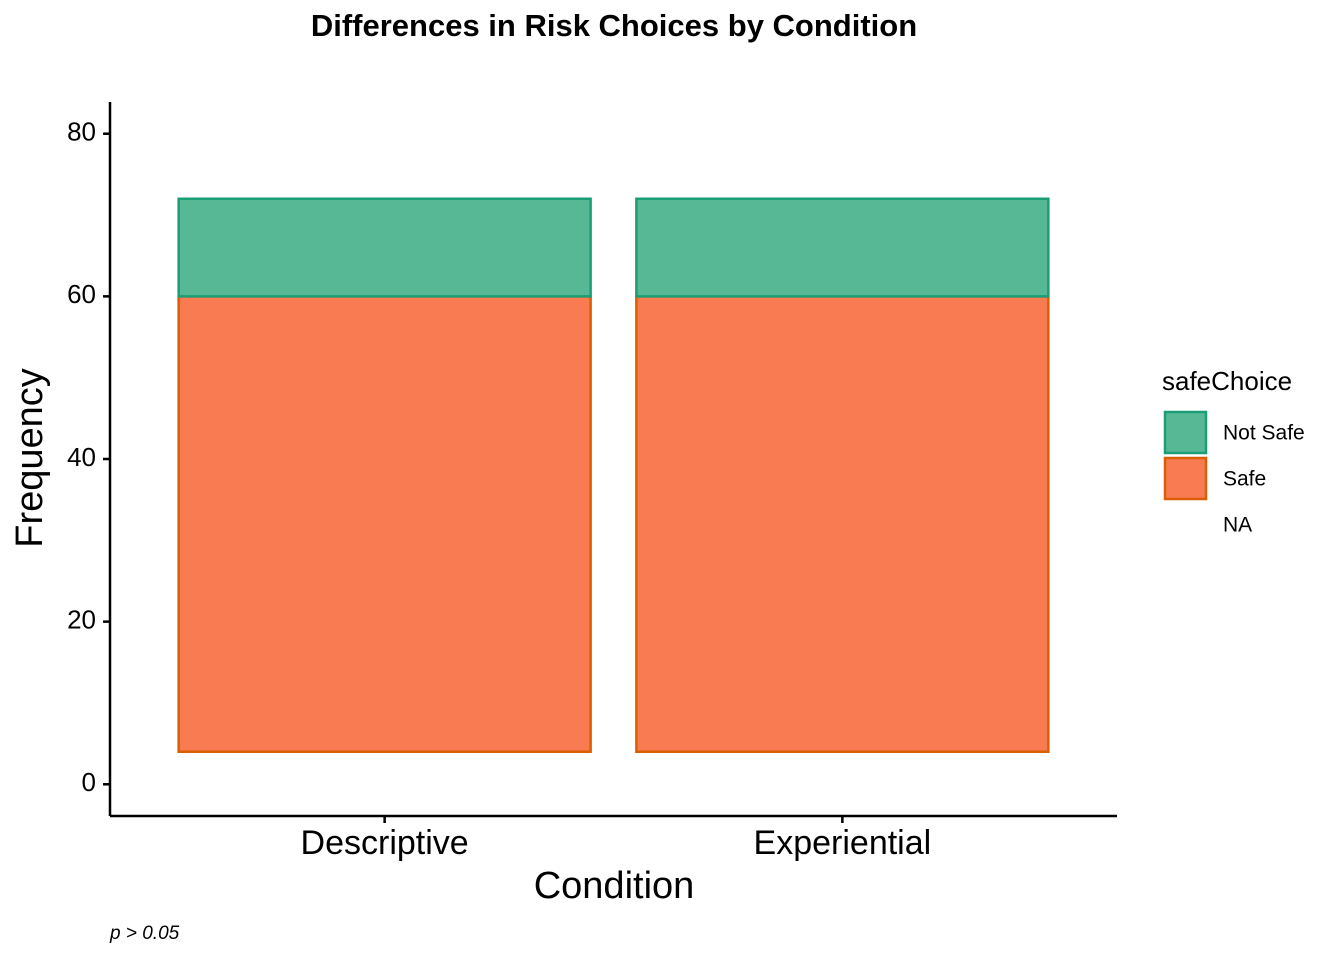 Image resolution: width=1344 pixels, height=960 pixels. Describe the element at coordinates (614, 886) in the screenshot. I see `x-axis-label: Condition` at that location.